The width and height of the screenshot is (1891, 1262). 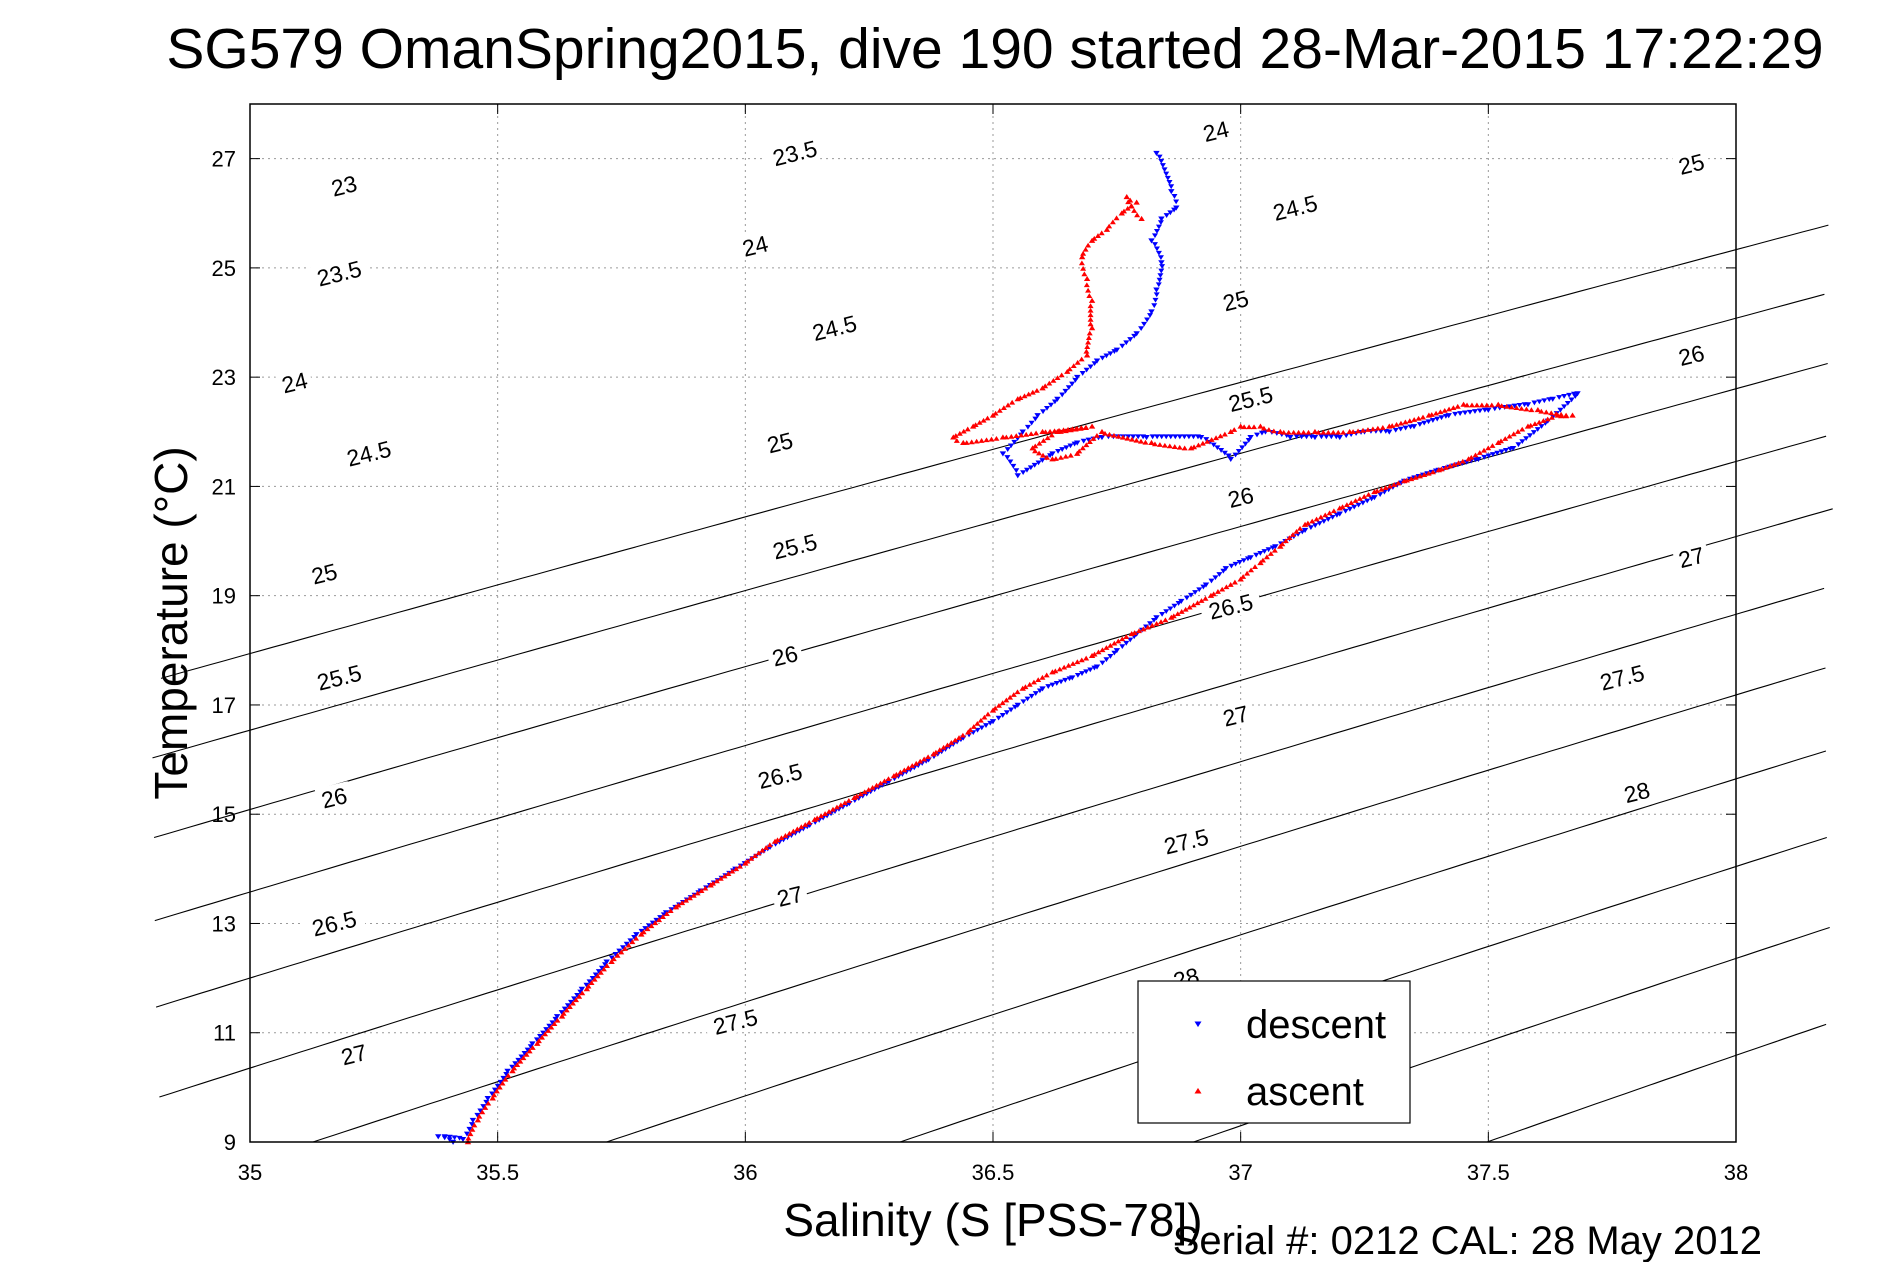 What do you see at coordinates (1691, 354) in the screenshot?
I see `density-contour-label: 26` at bounding box center [1691, 354].